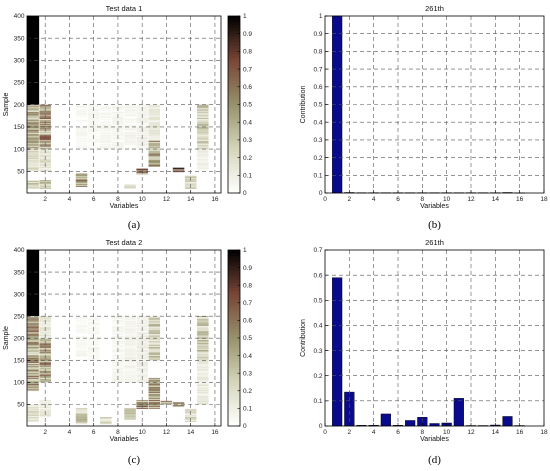 The height and width of the screenshot is (471, 550). Describe the element at coordinates (434, 242) in the screenshot. I see `chart-title: 261th` at that location.